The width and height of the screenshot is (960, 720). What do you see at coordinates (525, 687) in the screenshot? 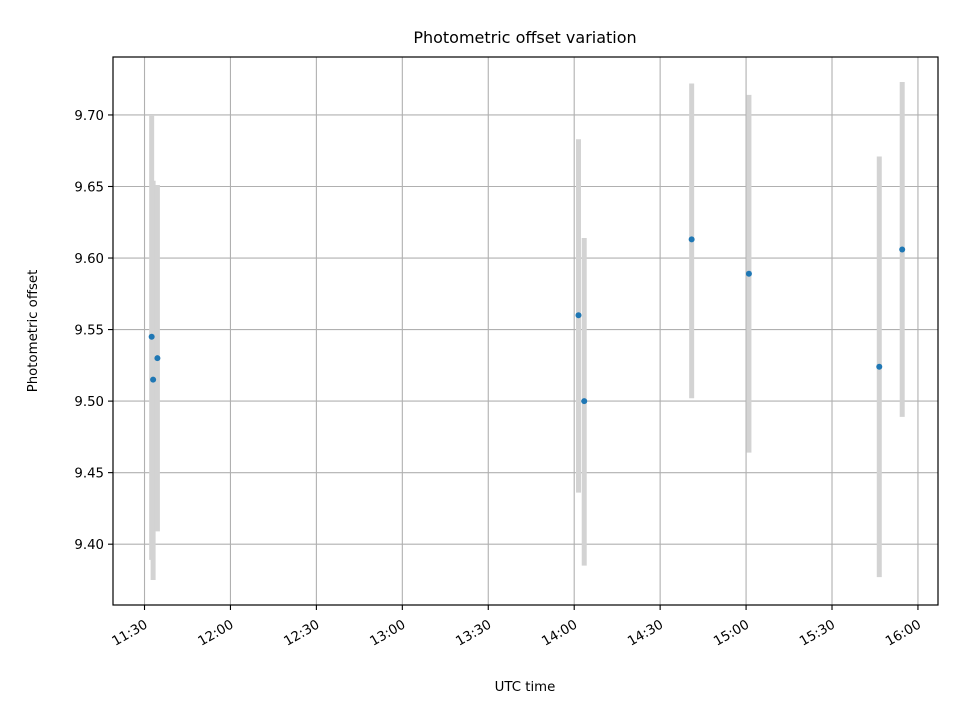
I see `x-axis-title: UTC time` at bounding box center [525, 687].